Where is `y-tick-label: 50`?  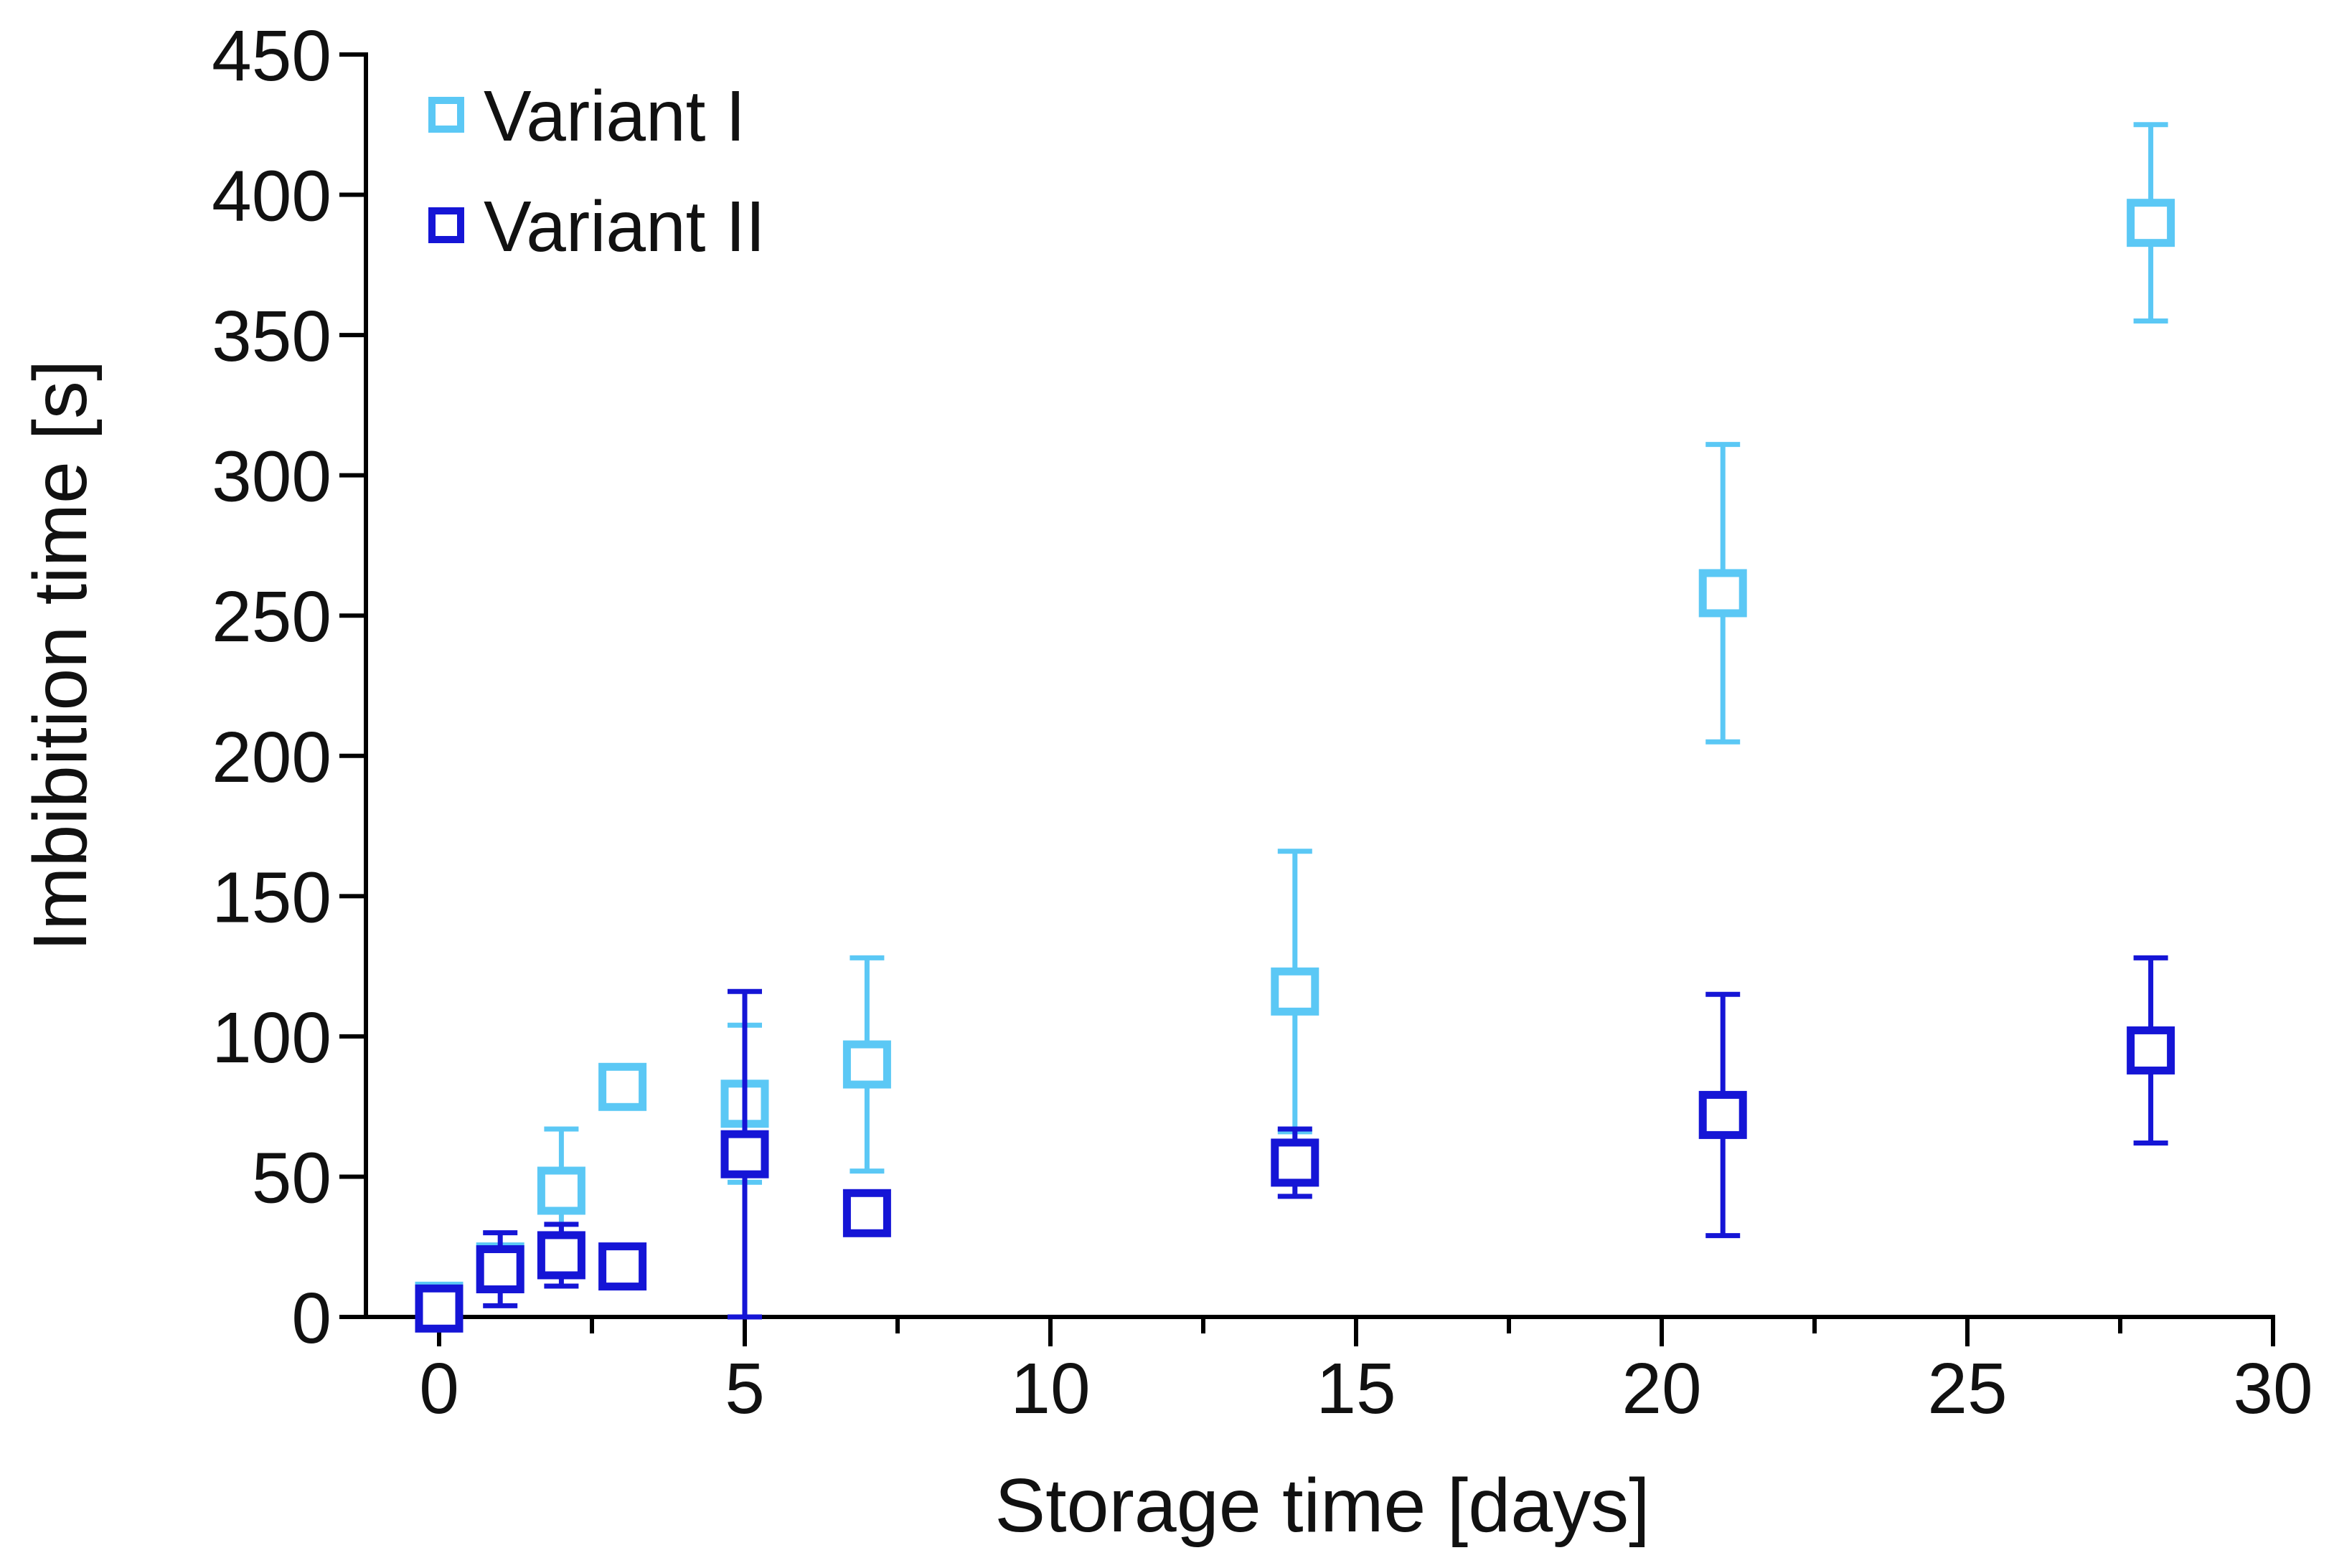 y-tick-label: 50 is located at coordinates (291, 1178).